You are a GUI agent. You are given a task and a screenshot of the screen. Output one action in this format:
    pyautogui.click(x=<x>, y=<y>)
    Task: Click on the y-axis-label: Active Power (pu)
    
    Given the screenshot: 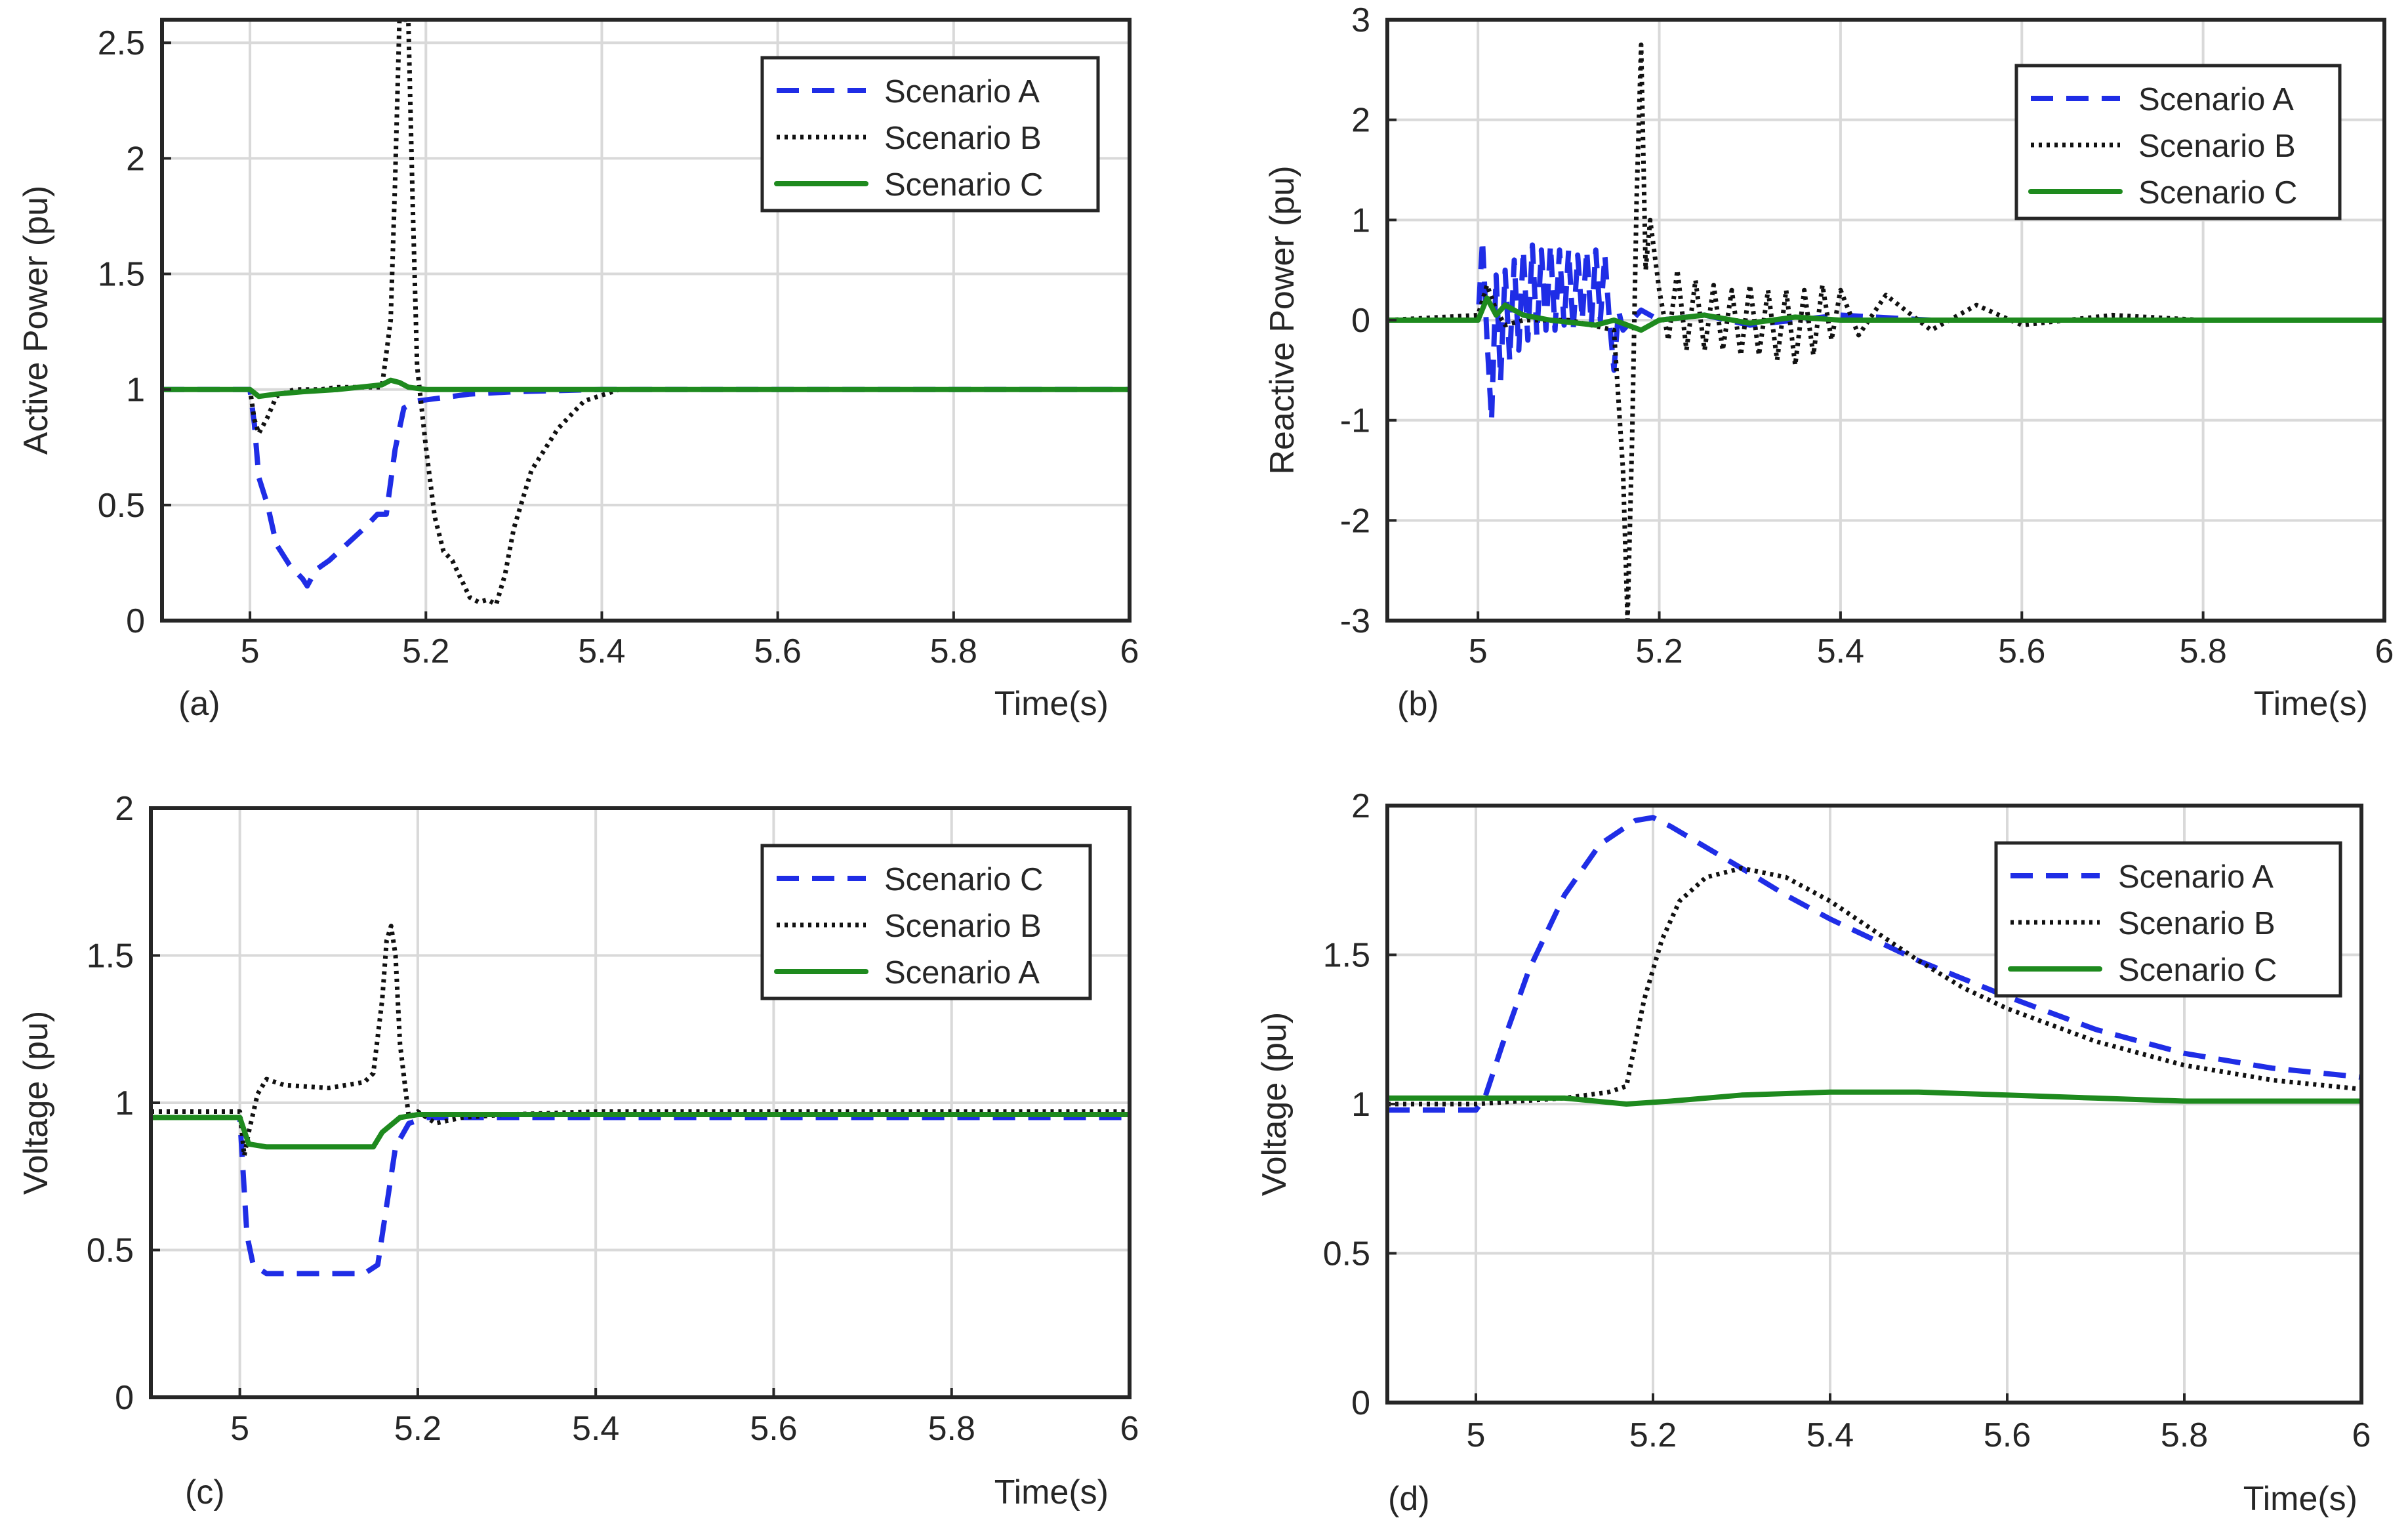 What is the action you would take?
    pyautogui.click(x=36, y=320)
    